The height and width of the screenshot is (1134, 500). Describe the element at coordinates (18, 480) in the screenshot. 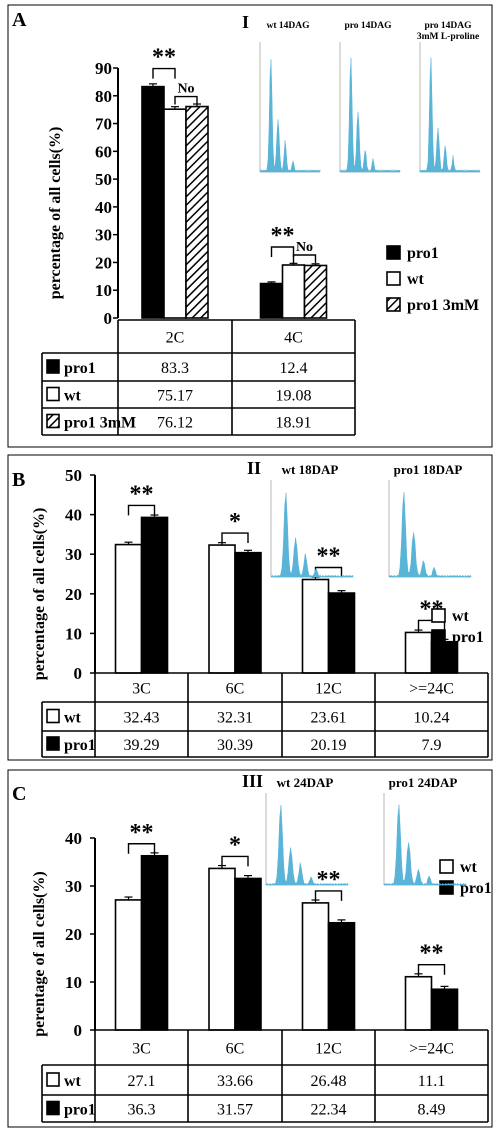

I see `panel-letter: B` at that location.